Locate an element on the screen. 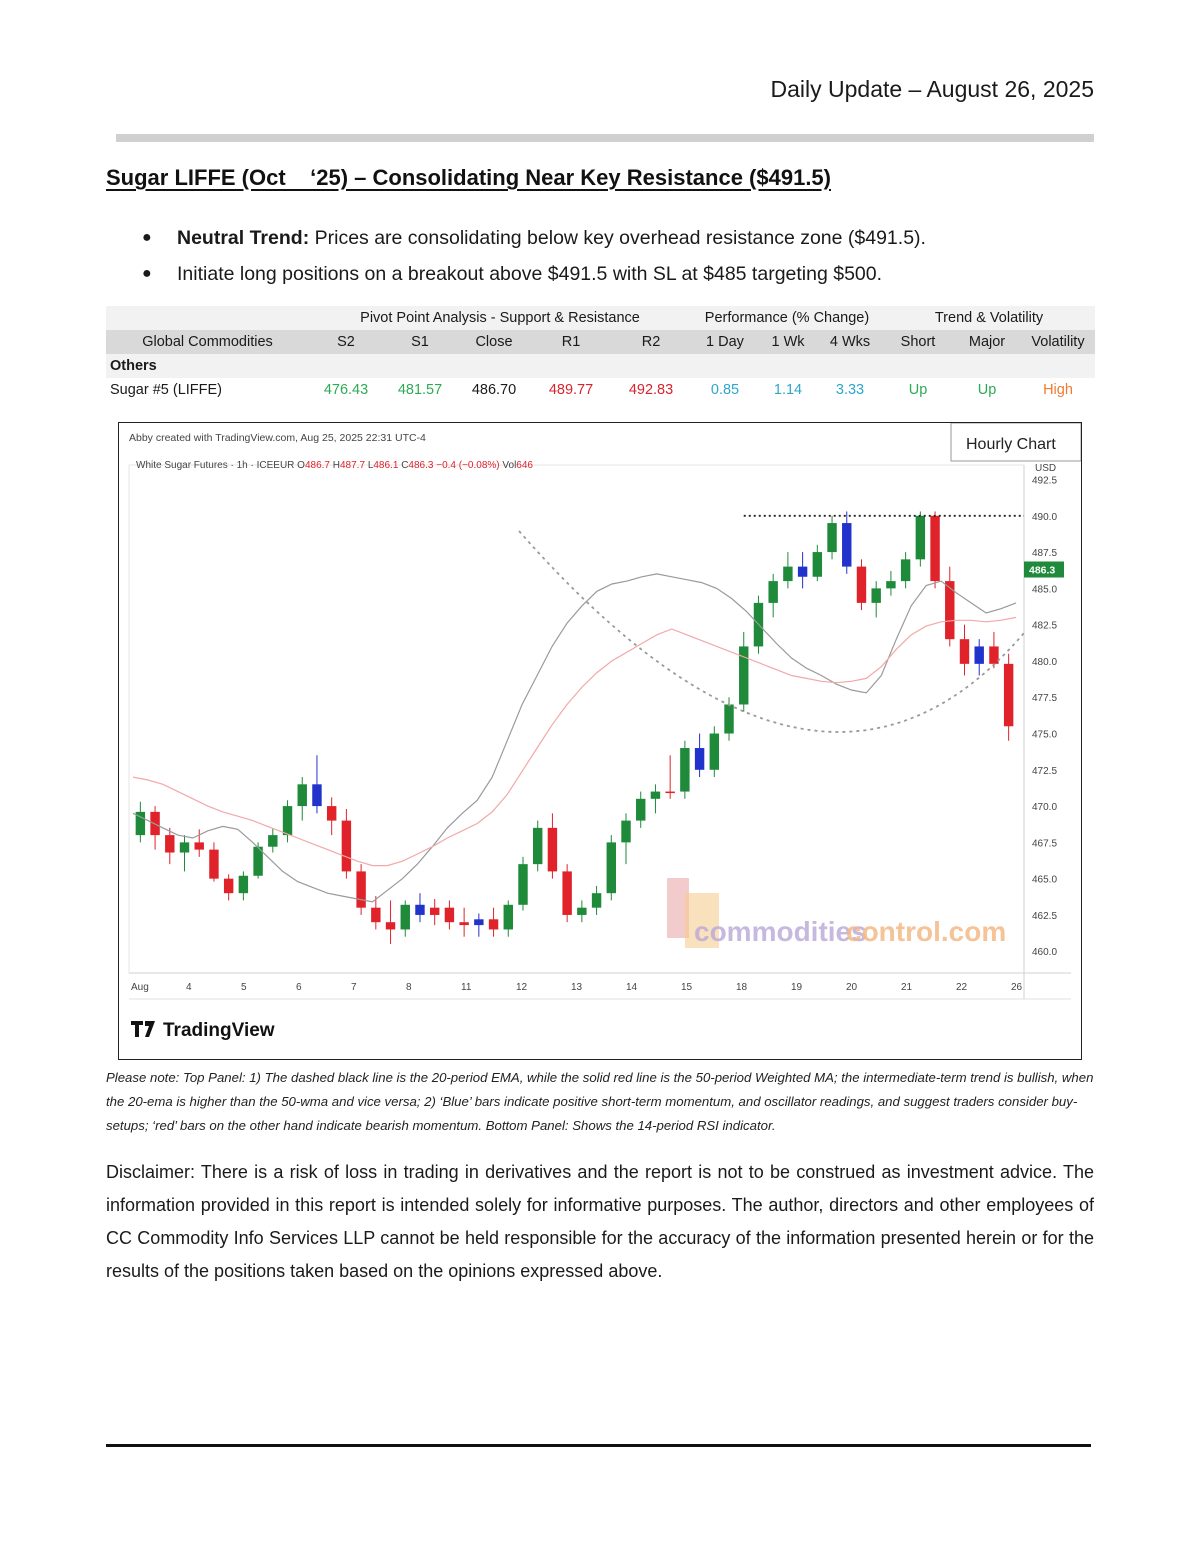 Image resolution: width=1200 pixels, height=1553 pixels. column-header: S1 is located at coordinates (420, 342).